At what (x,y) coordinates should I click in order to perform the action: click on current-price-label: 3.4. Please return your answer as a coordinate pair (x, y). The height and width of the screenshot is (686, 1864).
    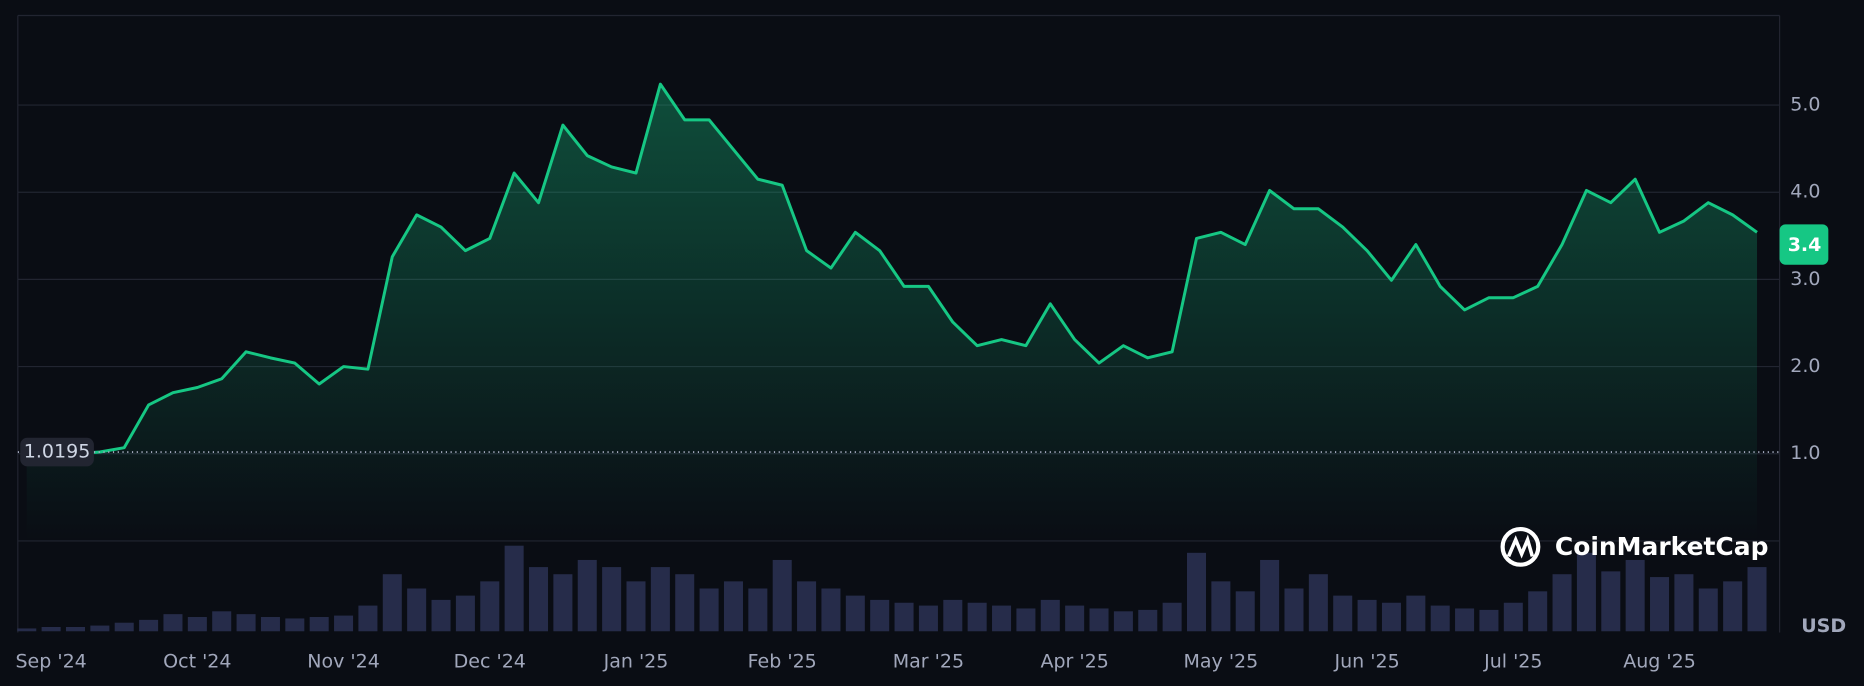
    Looking at the image, I should click on (1805, 245).